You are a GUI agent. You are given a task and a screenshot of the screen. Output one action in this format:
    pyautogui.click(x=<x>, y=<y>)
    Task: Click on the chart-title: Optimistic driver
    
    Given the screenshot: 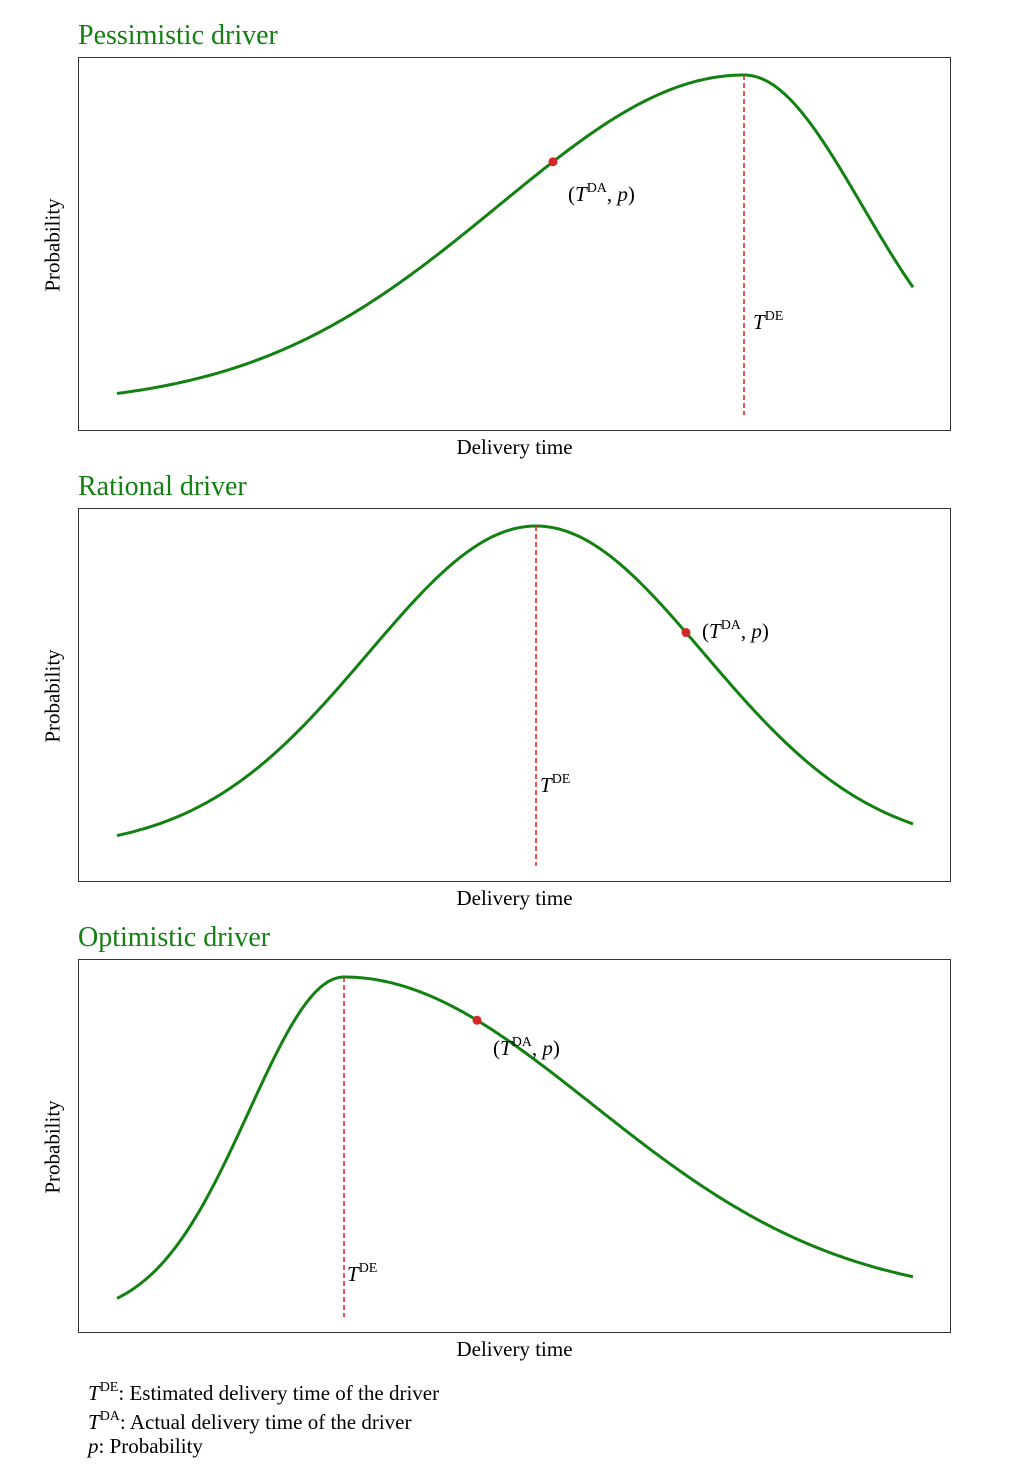 What is the action you would take?
    pyautogui.click(x=174, y=937)
    